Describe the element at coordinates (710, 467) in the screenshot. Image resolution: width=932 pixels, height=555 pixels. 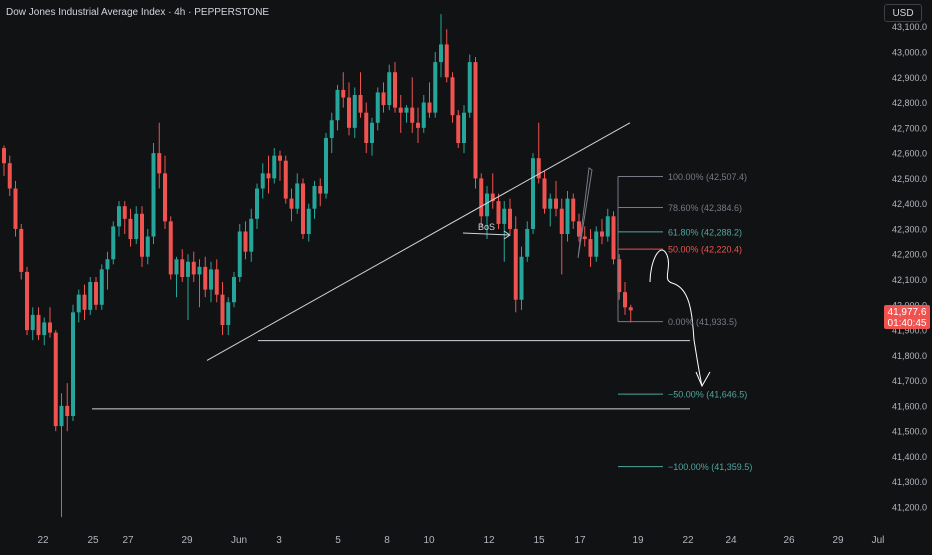
I see `fib-level-label: −100.00% (41,359.5)` at that location.